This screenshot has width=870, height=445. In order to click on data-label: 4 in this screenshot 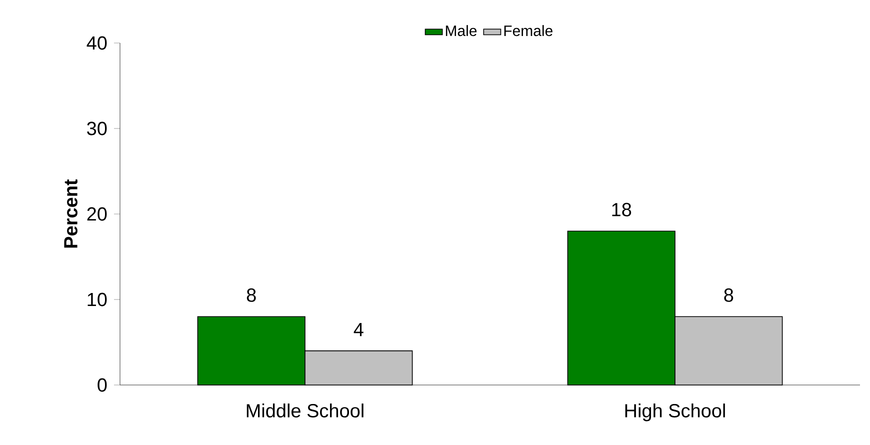, I will do `click(359, 329)`.